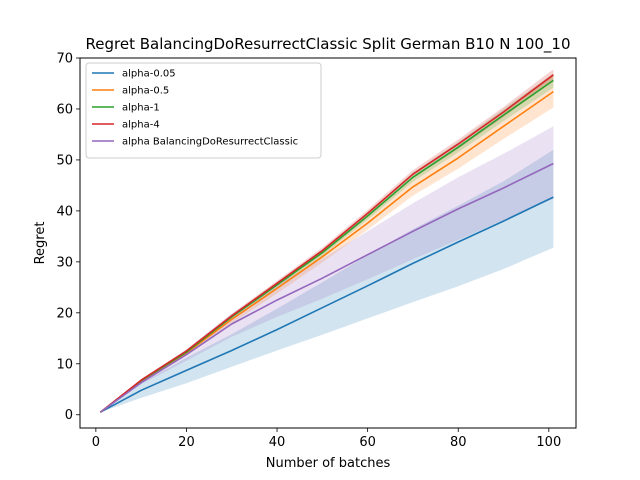  Describe the element at coordinates (64, 160) in the screenshot. I see `y-tick-label: 50` at that location.